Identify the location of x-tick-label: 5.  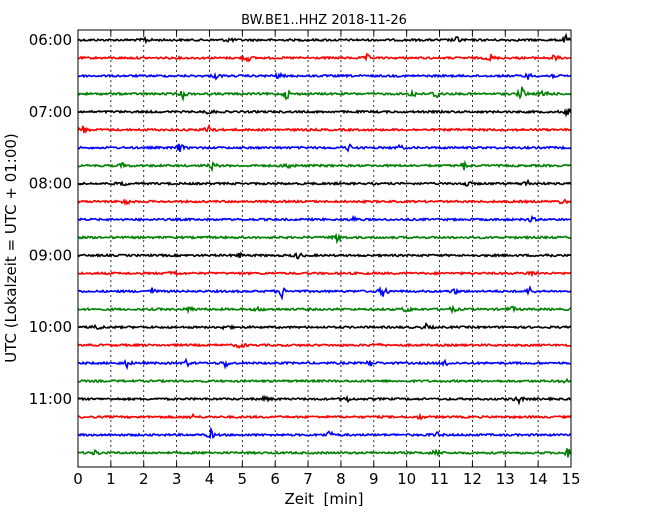
(243, 479).